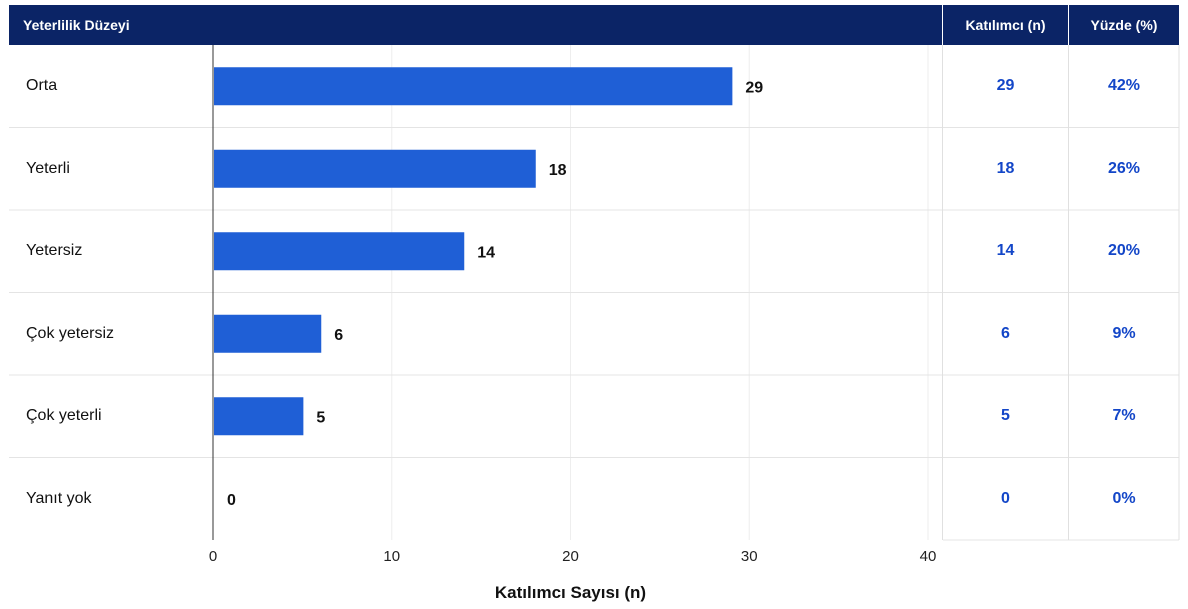  I want to click on row-label: Yeterli, so click(48, 168).